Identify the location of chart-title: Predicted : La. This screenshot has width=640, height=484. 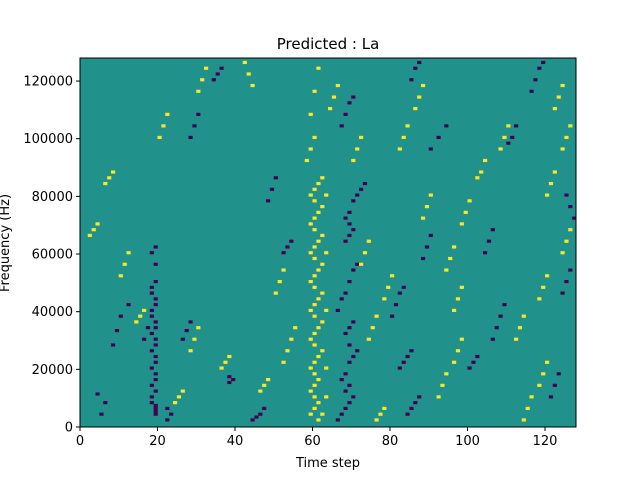
(328, 44).